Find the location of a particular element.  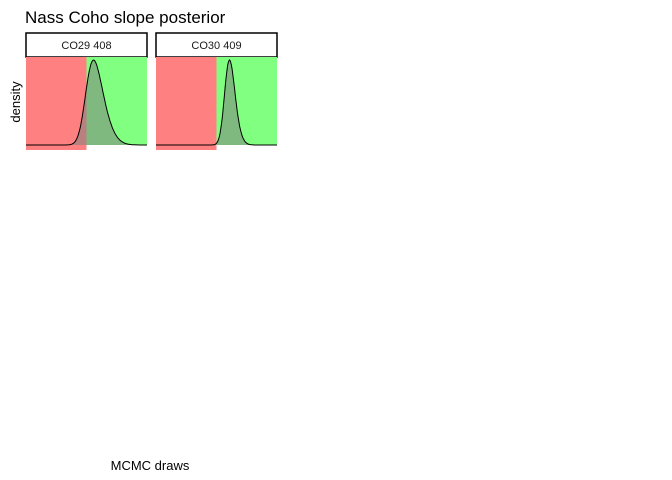

x-axis-label: MCMC draws is located at coordinates (150, 465).